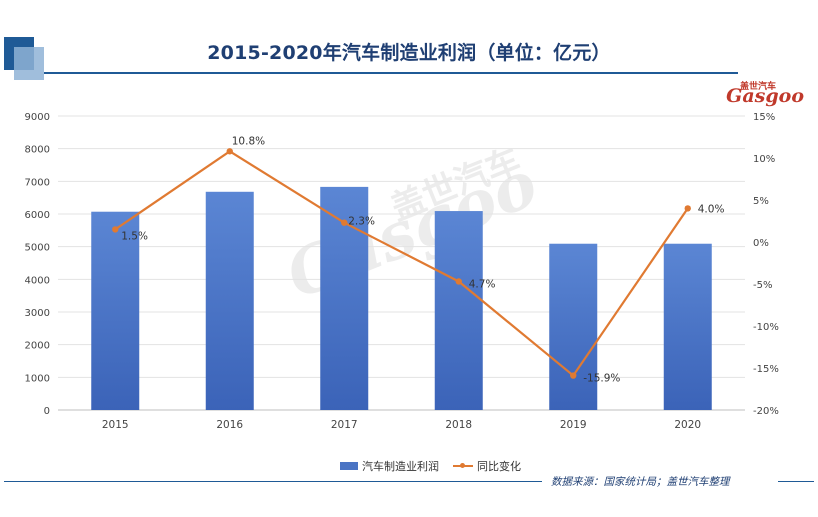 The image size is (818, 517). I want to click on x-tick-label: 2019, so click(573, 425).